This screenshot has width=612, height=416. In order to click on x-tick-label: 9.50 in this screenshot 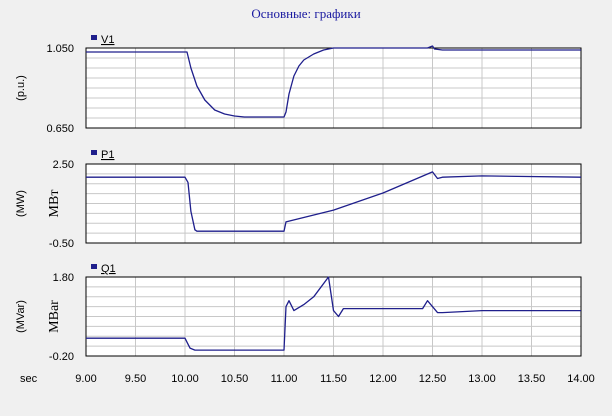, I will do `click(135, 379)`.